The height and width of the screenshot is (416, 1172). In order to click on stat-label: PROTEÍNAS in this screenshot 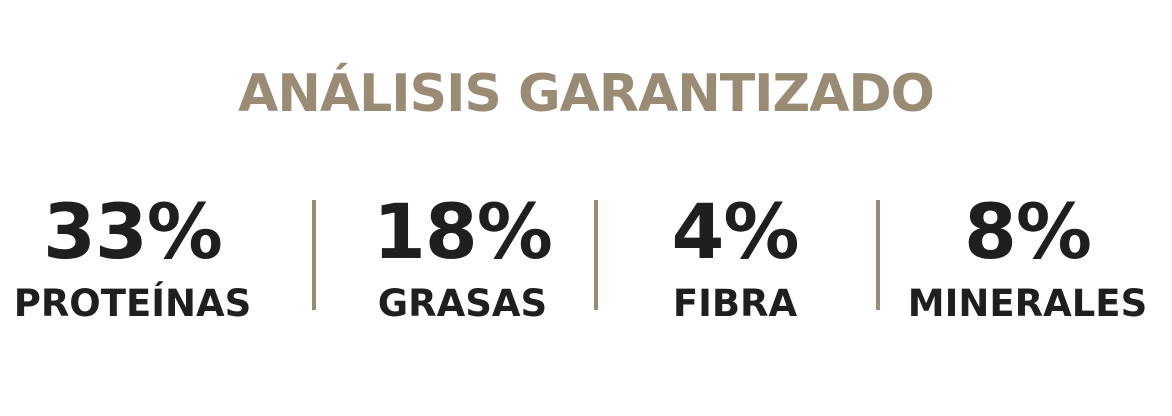, I will do `click(132, 303)`.